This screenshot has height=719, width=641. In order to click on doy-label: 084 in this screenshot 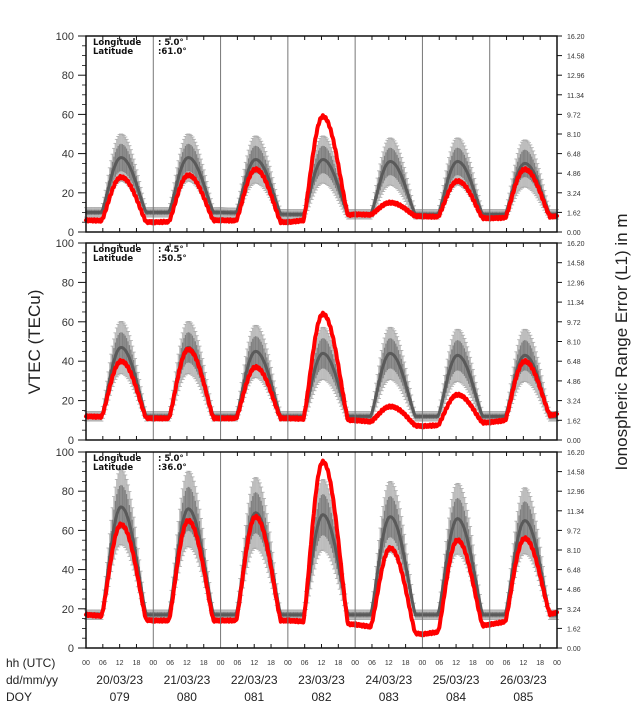, I will do `click(456, 697)`.